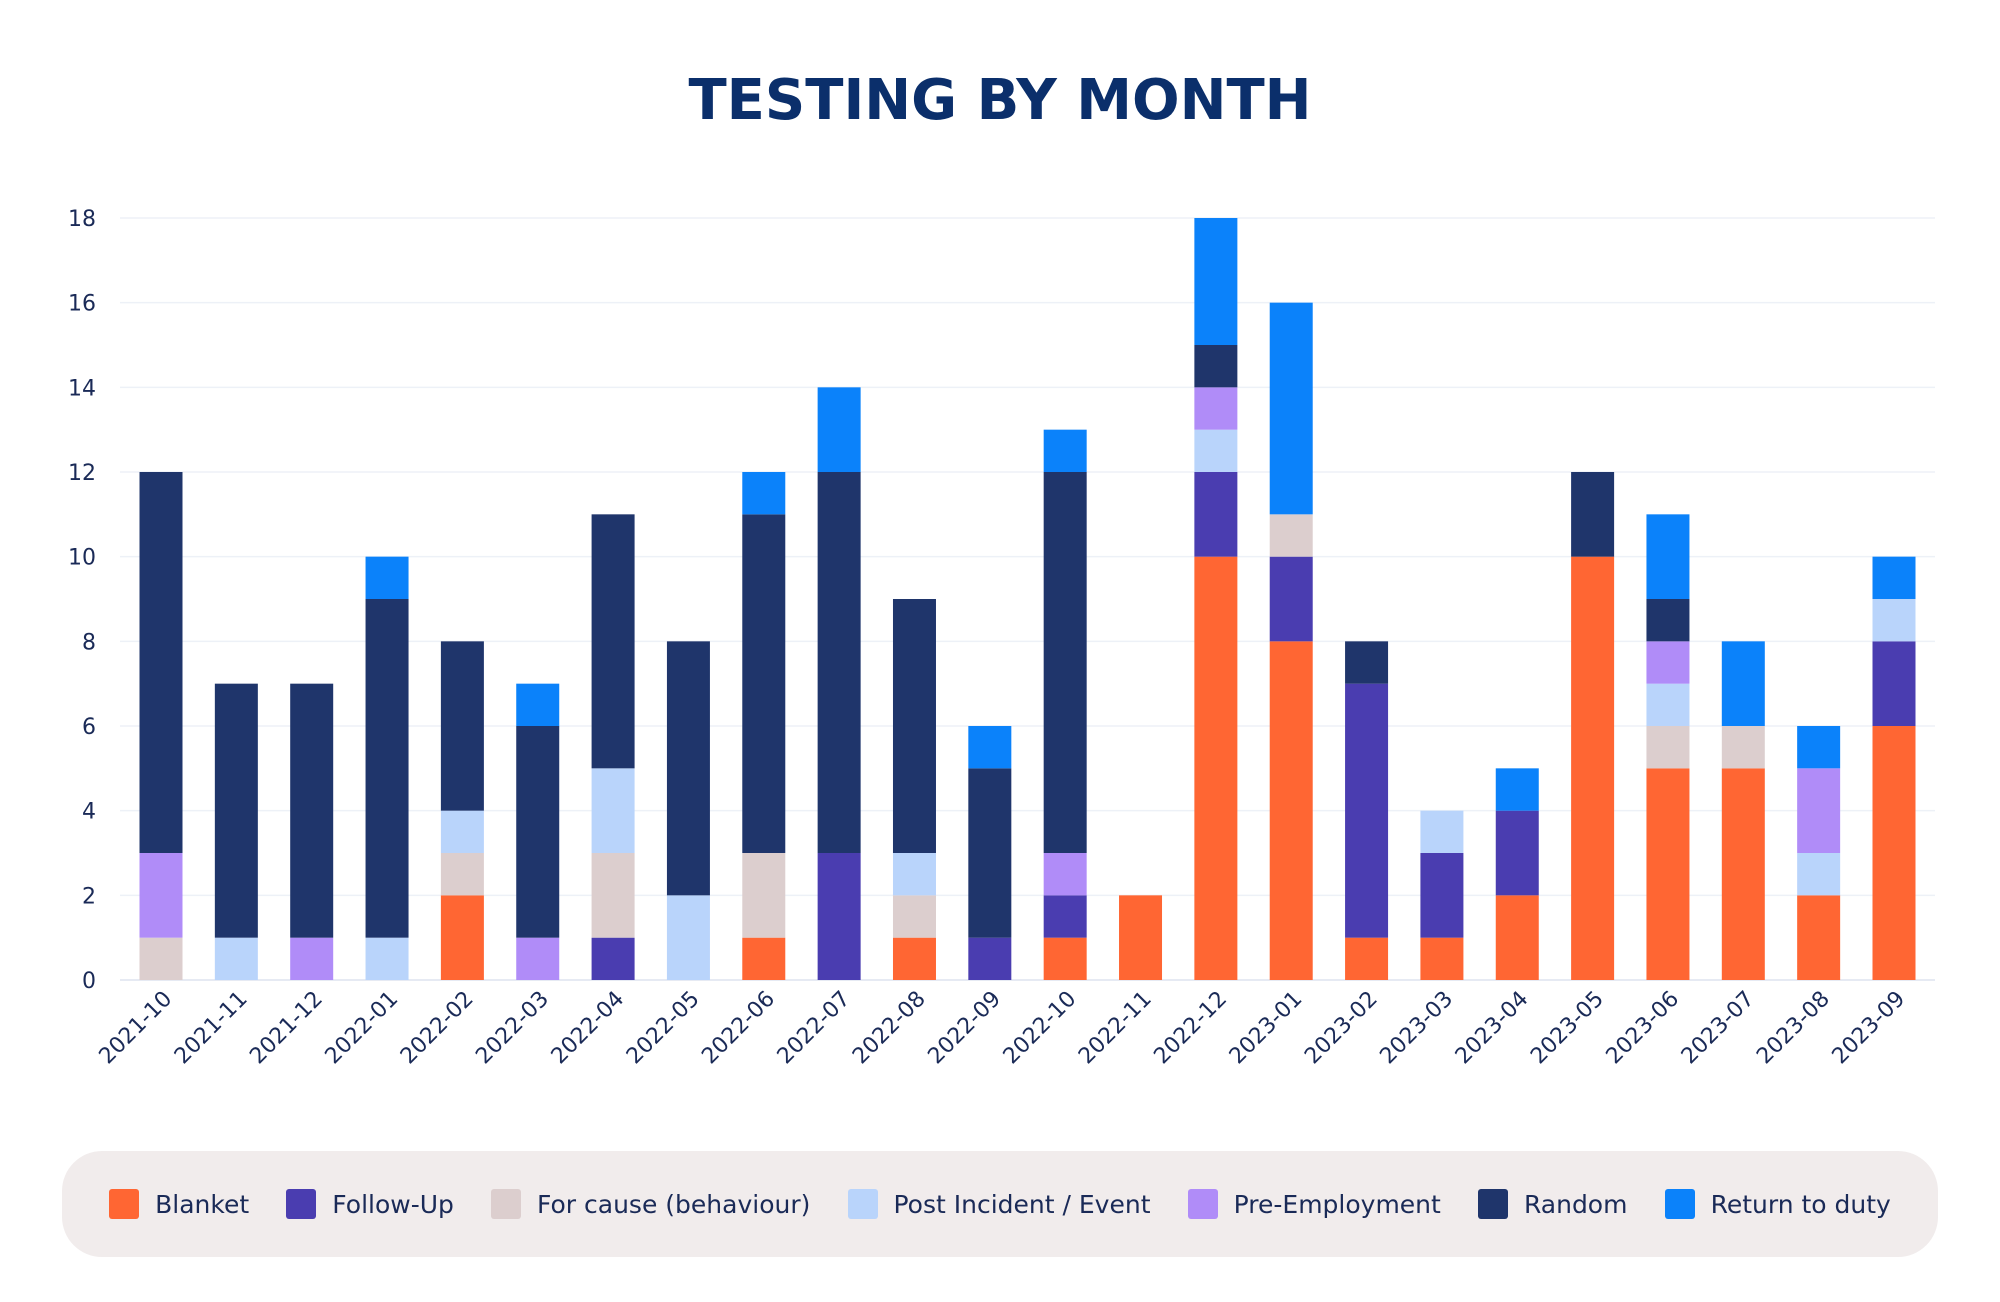 The width and height of the screenshot is (2000, 1302). Describe the element at coordinates (1040, 1028) in the screenshot. I see `x-tick-label: 2022-10` at that location.